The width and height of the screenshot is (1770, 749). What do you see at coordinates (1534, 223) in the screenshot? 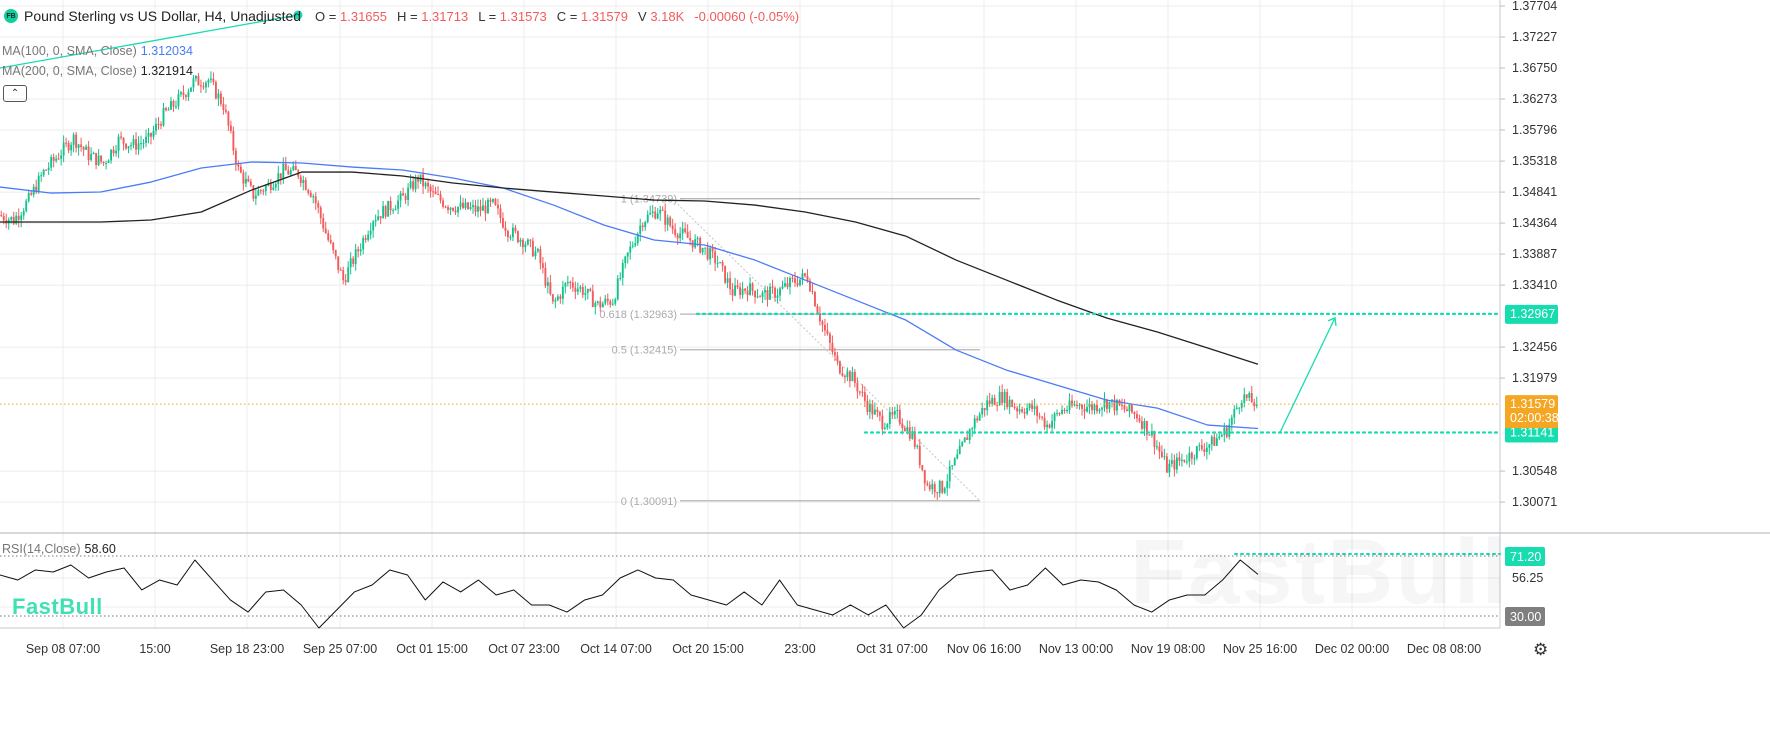
I see `price-tick-label: 1.34364` at bounding box center [1534, 223].